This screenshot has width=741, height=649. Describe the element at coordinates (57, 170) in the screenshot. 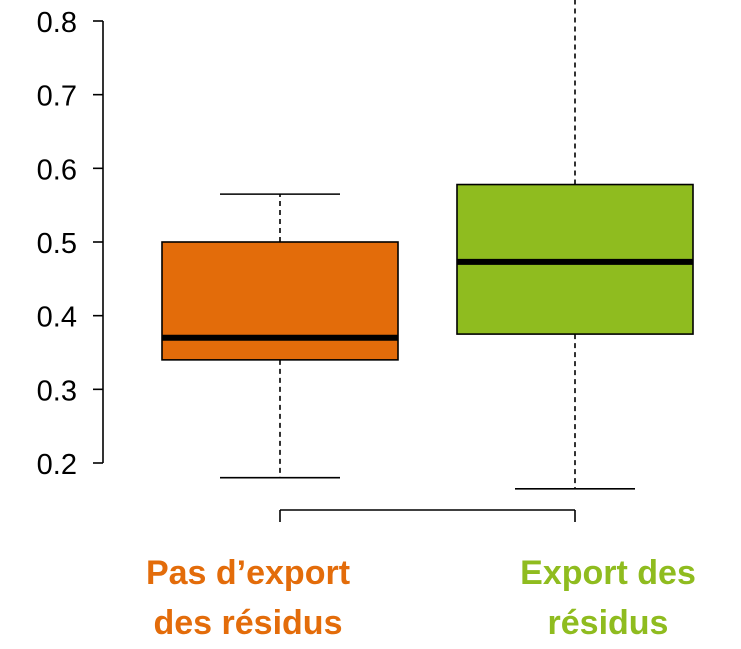

I see `y-tick-label: 0.6` at that location.